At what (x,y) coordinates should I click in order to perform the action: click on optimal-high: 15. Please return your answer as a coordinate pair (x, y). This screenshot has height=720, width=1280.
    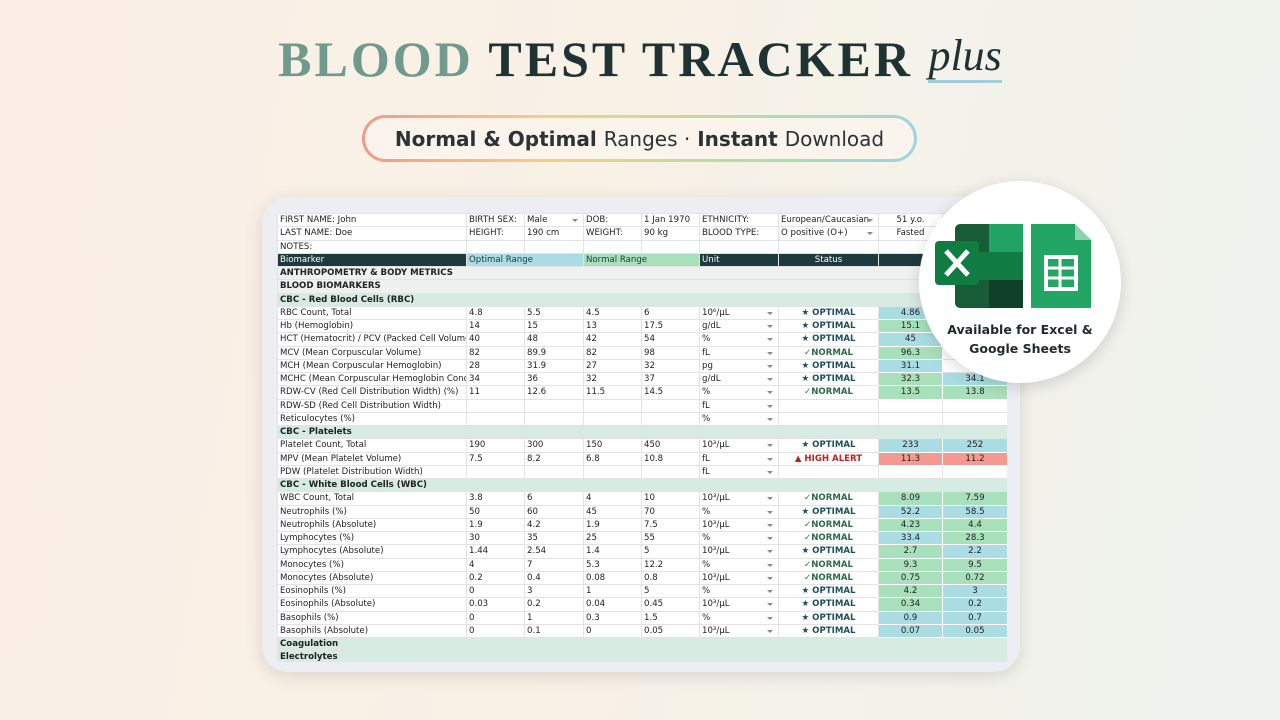
    Looking at the image, I should click on (554, 326).